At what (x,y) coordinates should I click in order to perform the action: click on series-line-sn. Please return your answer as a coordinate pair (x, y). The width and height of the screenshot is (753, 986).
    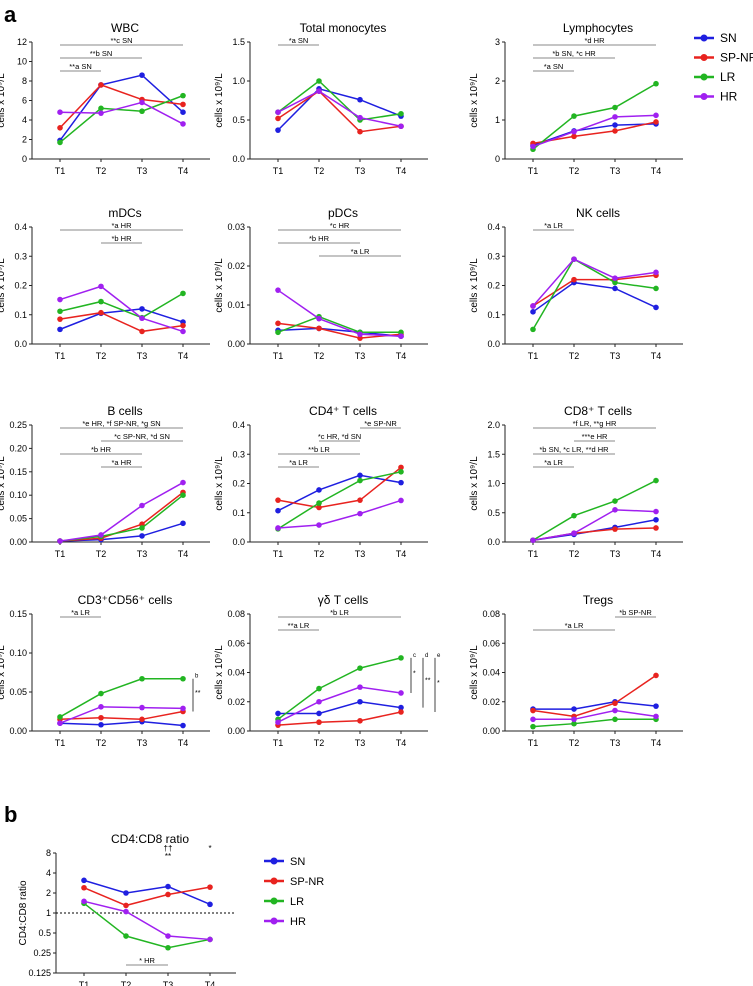
    Looking at the image, I should click on (121, 319).